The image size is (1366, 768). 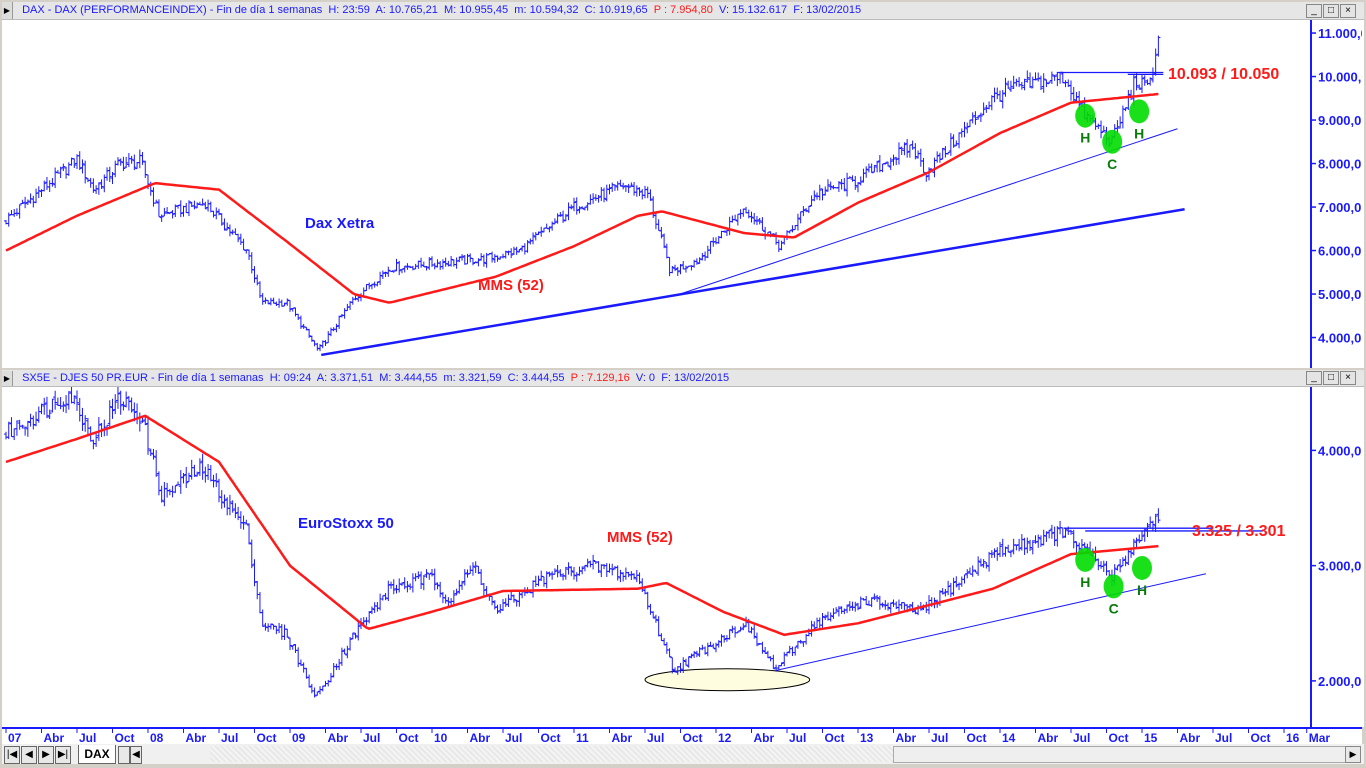 What do you see at coordinates (46, 755) in the screenshot?
I see `next-sheet-button: ▶` at bounding box center [46, 755].